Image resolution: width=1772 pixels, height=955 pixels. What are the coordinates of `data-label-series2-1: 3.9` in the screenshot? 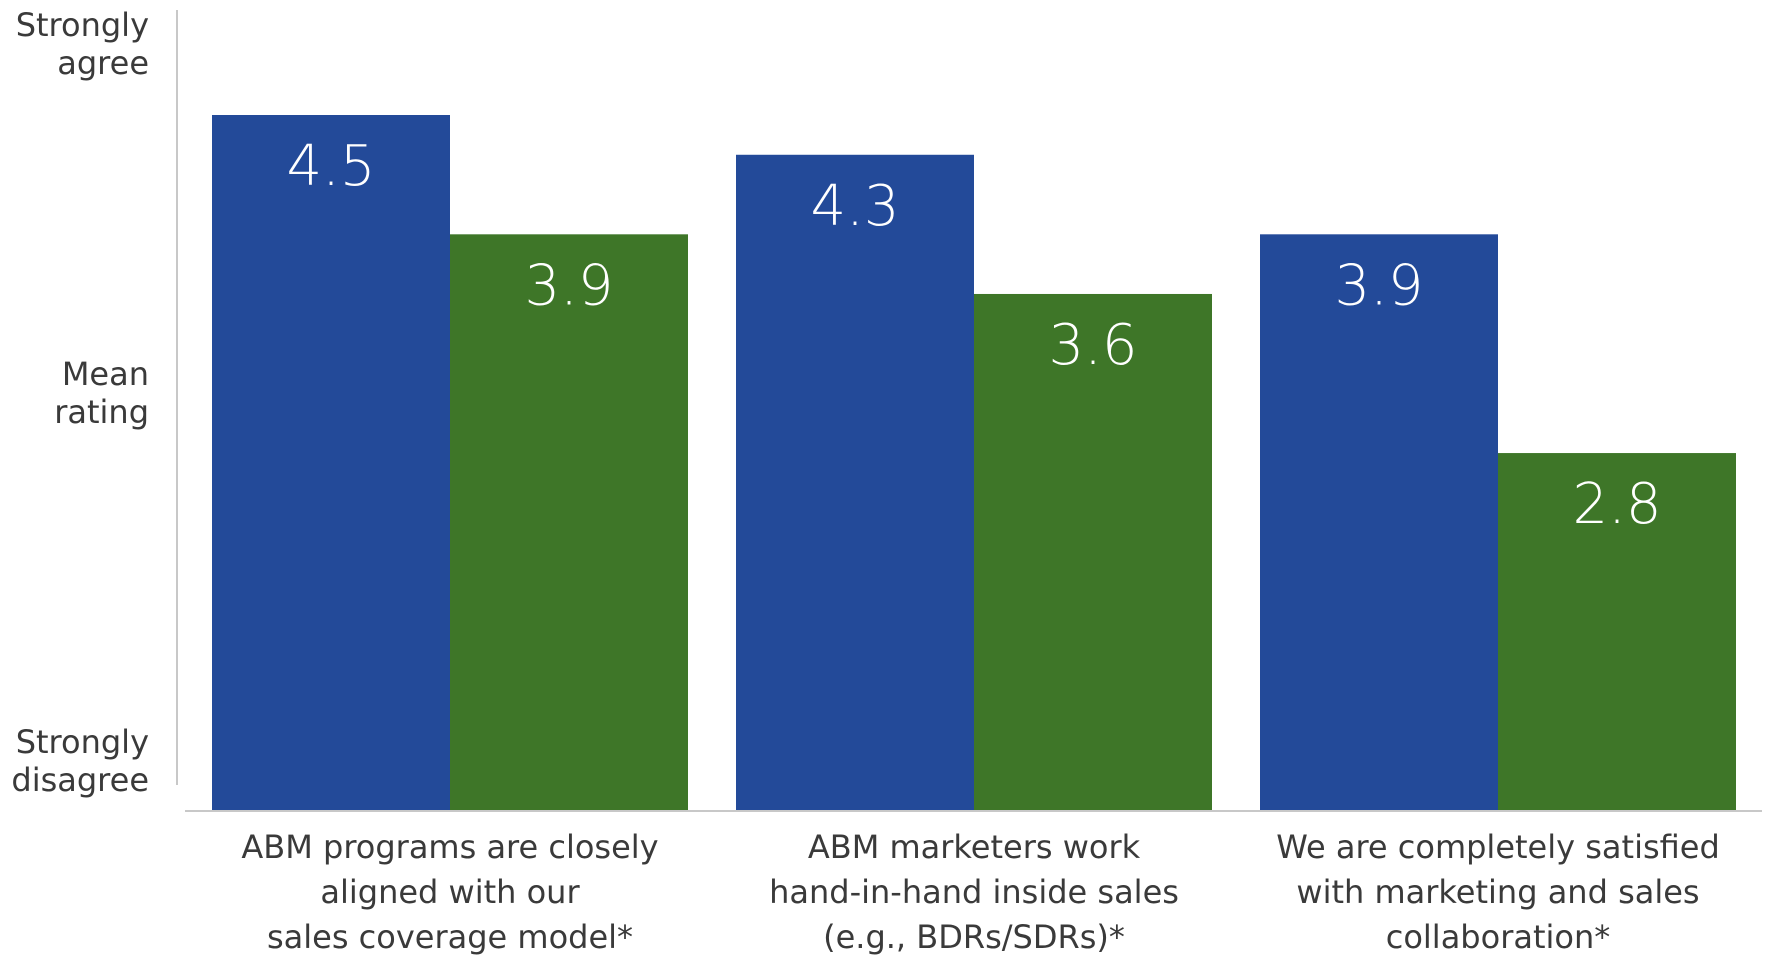 It's located at (568, 285).